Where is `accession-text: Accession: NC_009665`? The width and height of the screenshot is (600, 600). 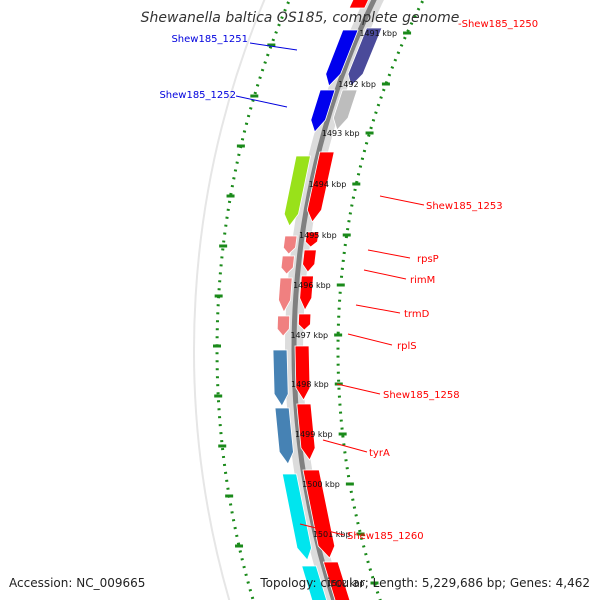
accession-text: Accession: NC_009665 is located at coordinates (77, 583).